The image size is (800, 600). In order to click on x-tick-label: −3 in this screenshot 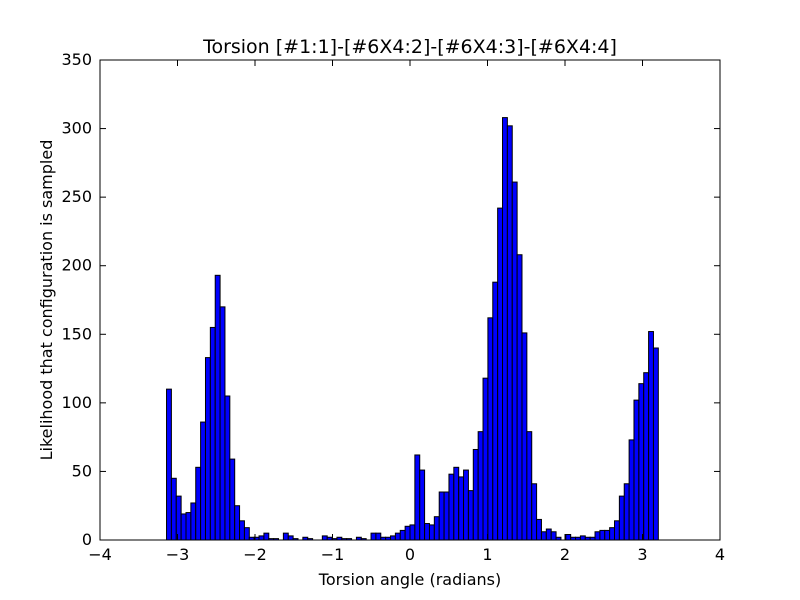, I will do `click(178, 554)`.